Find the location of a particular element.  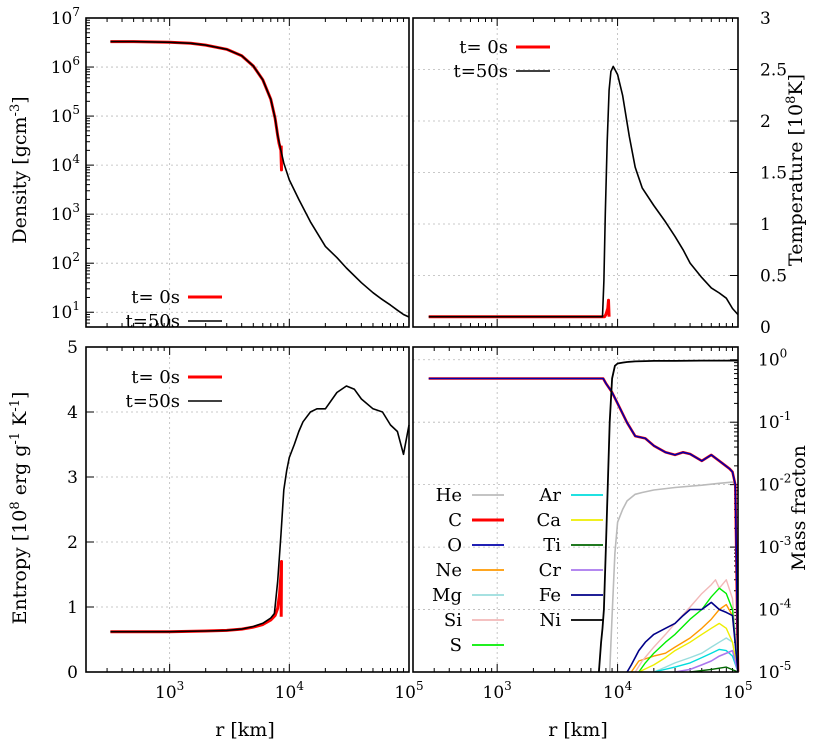

legend-label: O is located at coordinates (454, 545).